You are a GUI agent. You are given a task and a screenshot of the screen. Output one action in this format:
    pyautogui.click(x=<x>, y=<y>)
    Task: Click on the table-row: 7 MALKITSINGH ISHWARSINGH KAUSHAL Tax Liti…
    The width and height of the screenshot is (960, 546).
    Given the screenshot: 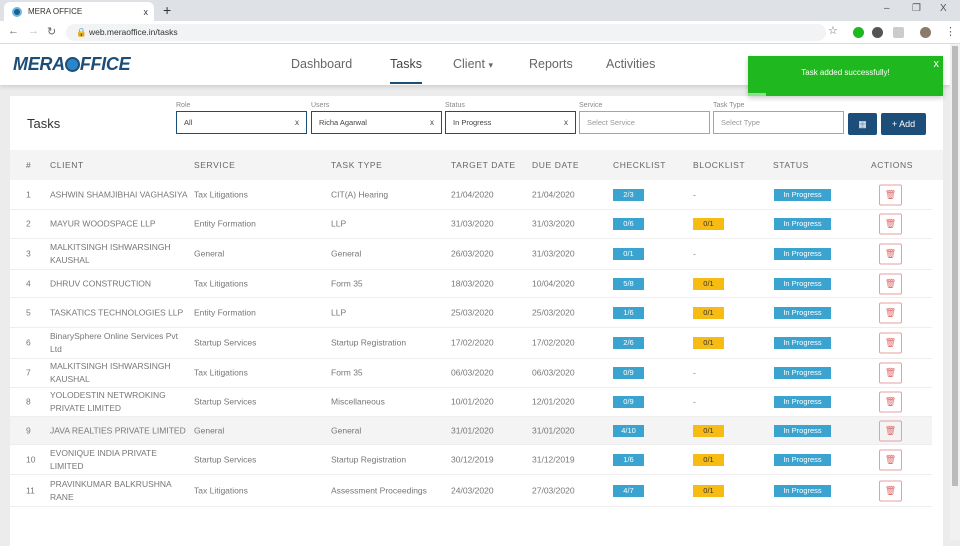 What is the action you would take?
    pyautogui.click(x=471, y=373)
    